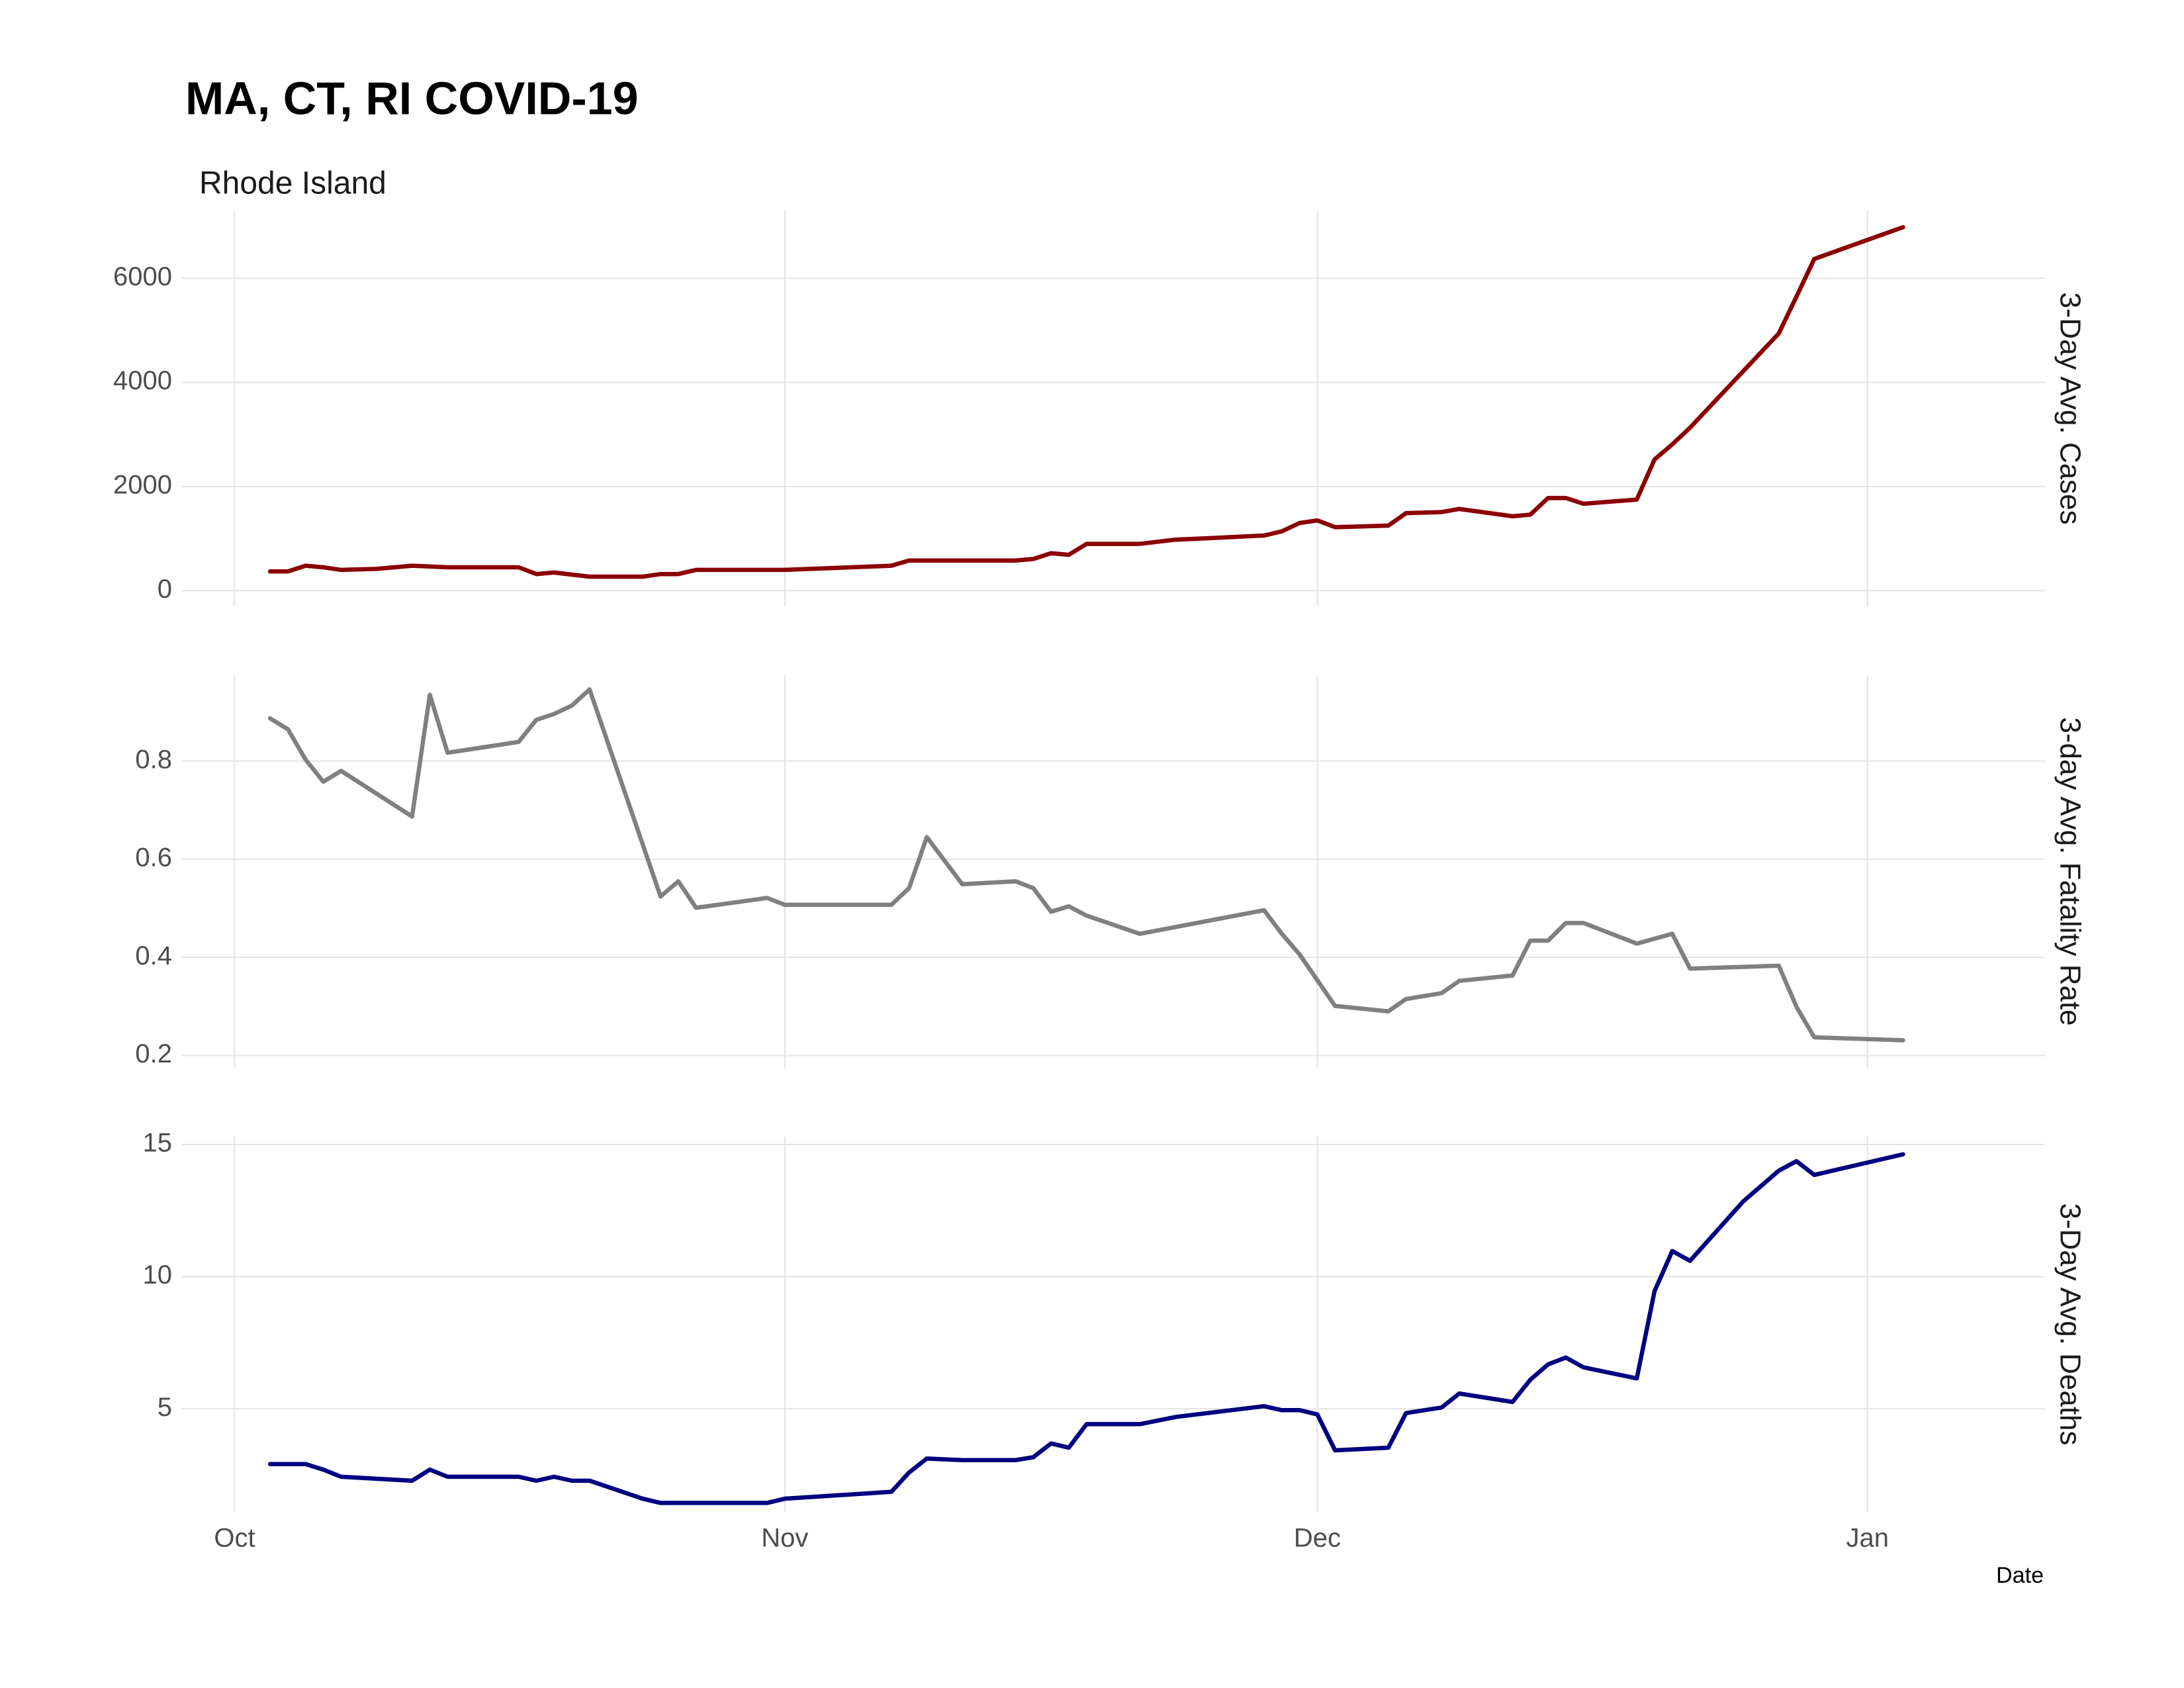 This screenshot has width=2184, height=1688. Describe the element at coordinates (153, 1053) in the screenshot. I see `y-tick-label: 0.2` at that location.